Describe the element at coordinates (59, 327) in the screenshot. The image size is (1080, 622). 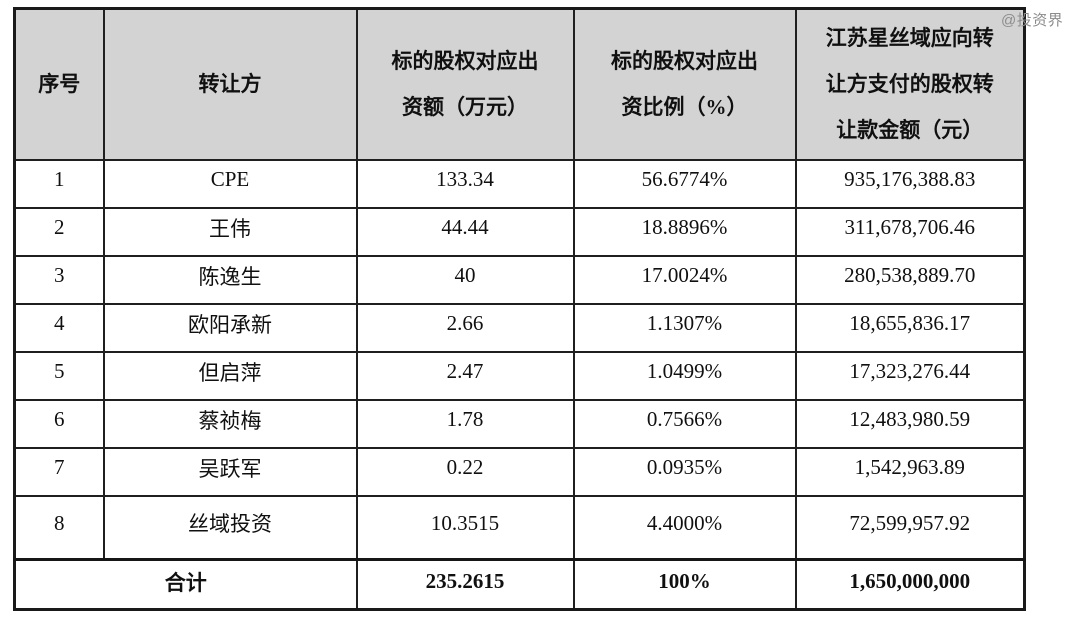
I see `cell-serial-number: 4` at that location.